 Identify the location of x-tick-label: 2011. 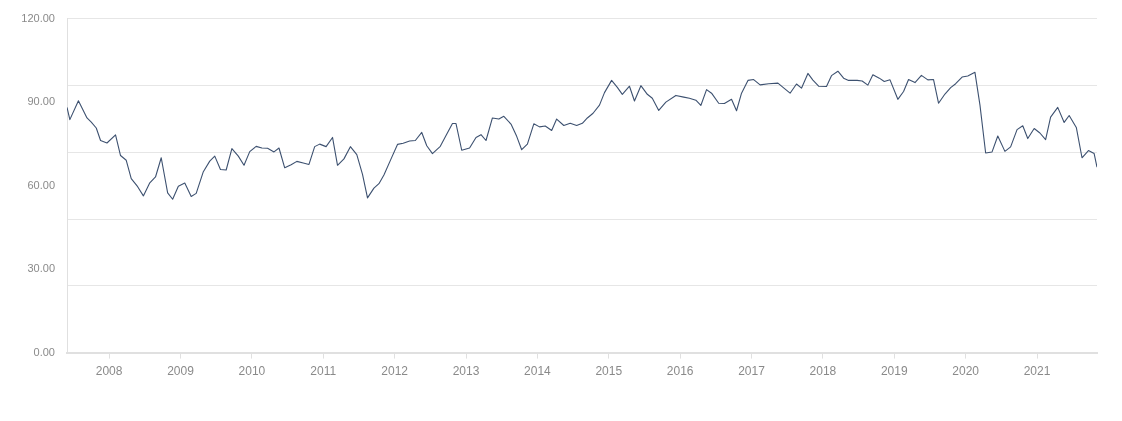
(323, 371).